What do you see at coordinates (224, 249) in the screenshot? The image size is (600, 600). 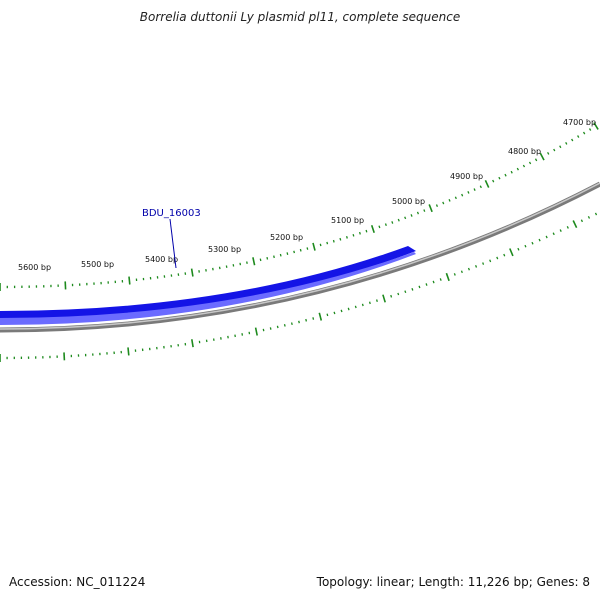 I see `ruler-label: 5300 bp` at bounding box center [224, 249].